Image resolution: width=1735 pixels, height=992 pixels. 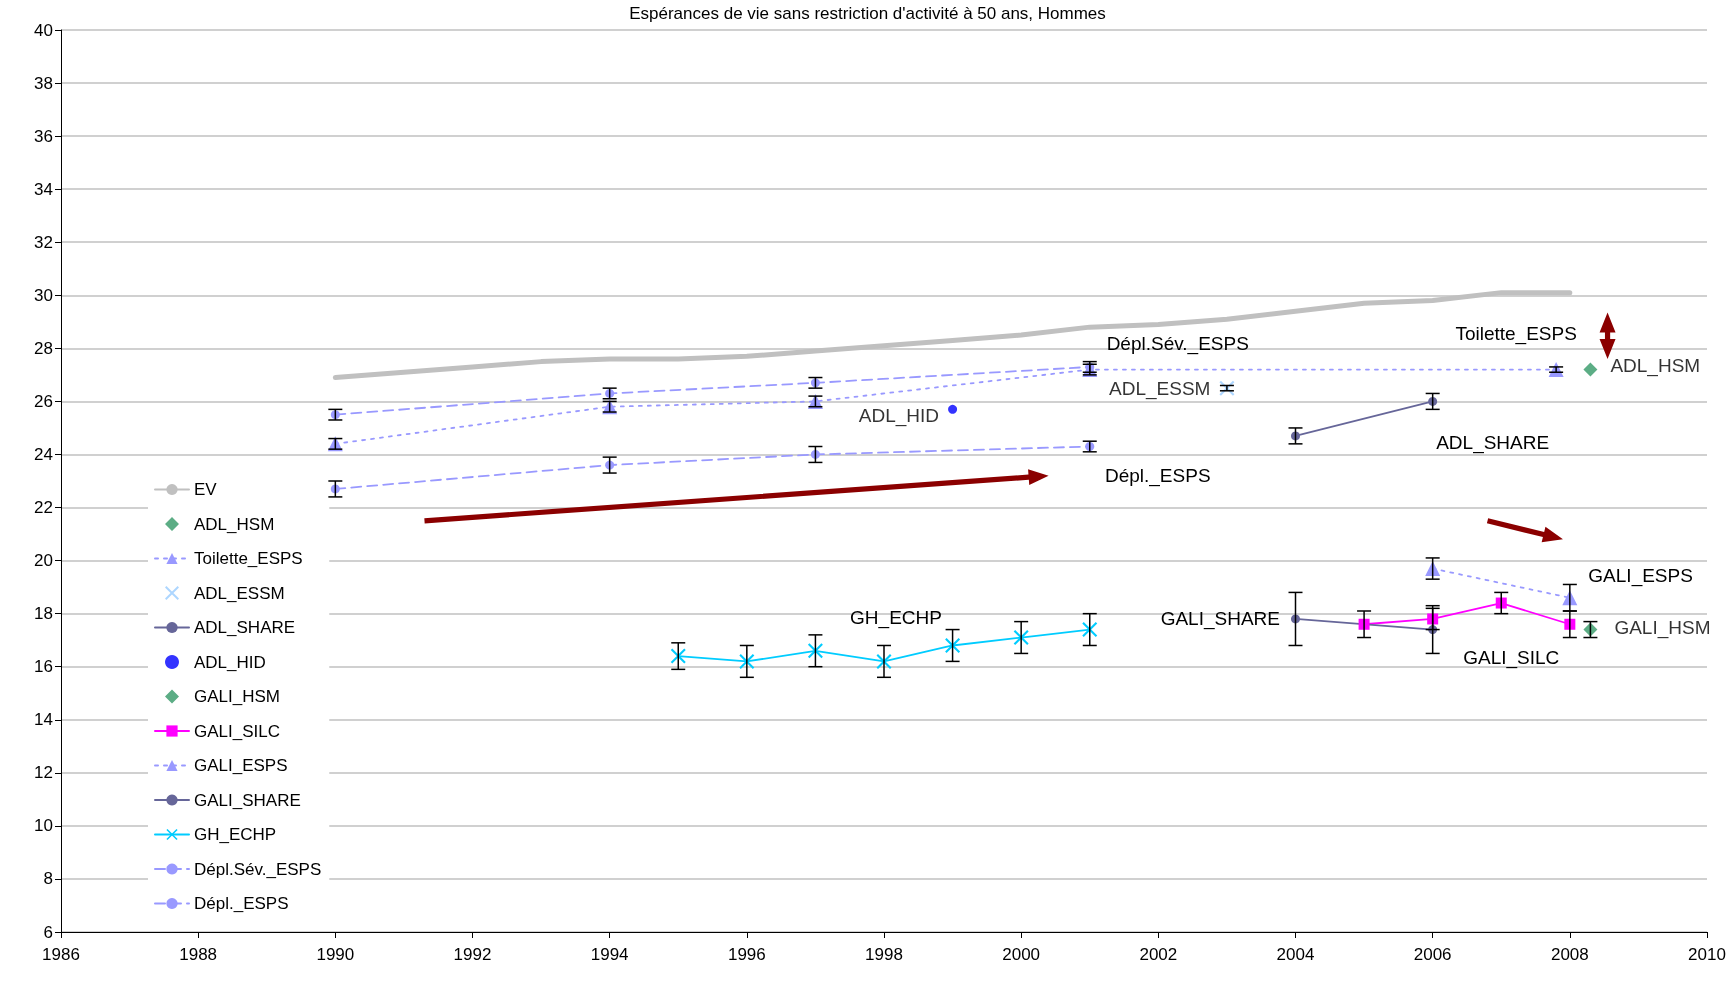 What do you see at coordinates (1177, 344) in the screenshot?
I see `text: Dépl.Sév._ESPS` at bounding box center [1177, 344].